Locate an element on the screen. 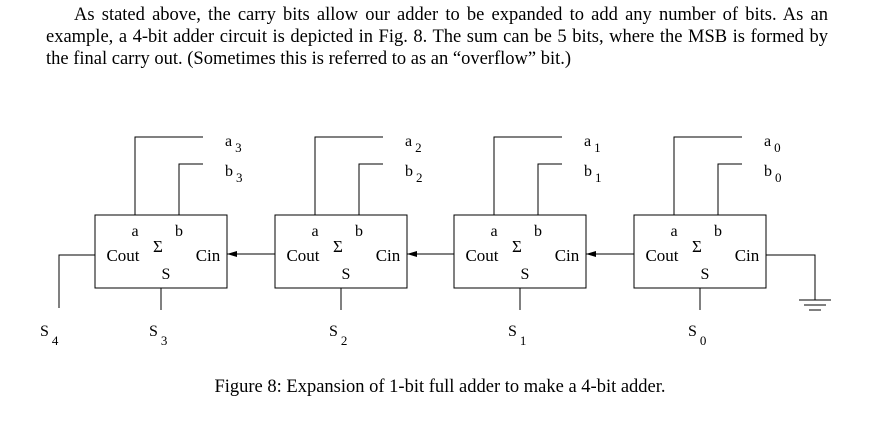  overflow-label: S4 is located at coordinates (49, 335).